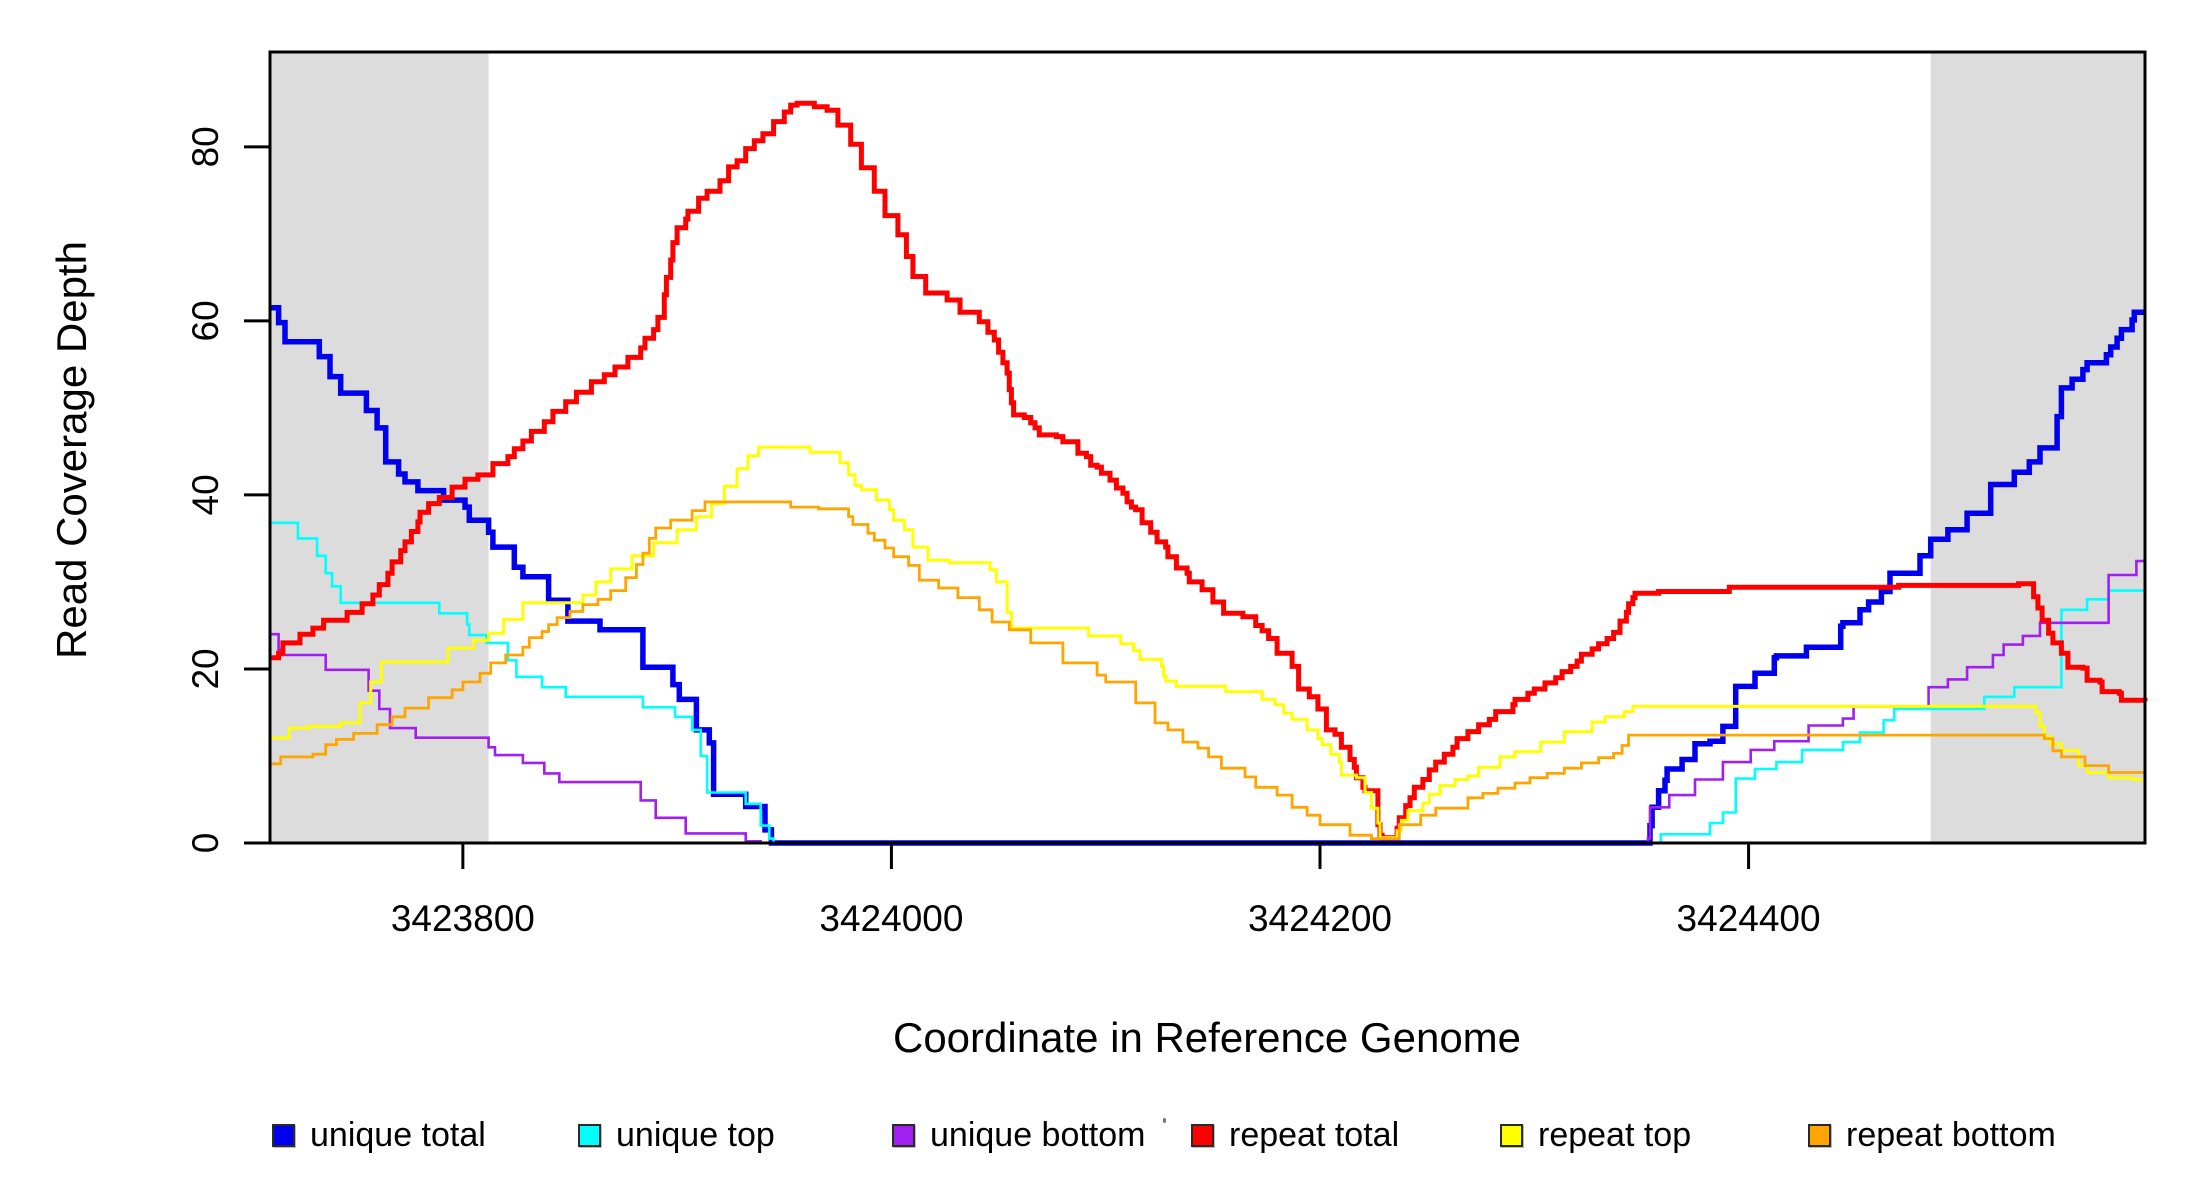  Describe the element at coordinates (71, 450) in the screenshot. I see `y-axis-title: Read Coverage Depth` at that location.